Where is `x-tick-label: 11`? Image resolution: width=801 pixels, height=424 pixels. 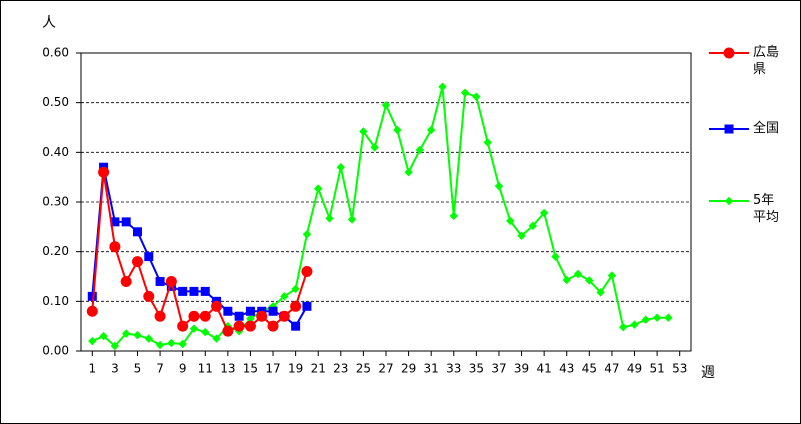
x-tick-label: 11 is located at coordinates (205, 369).